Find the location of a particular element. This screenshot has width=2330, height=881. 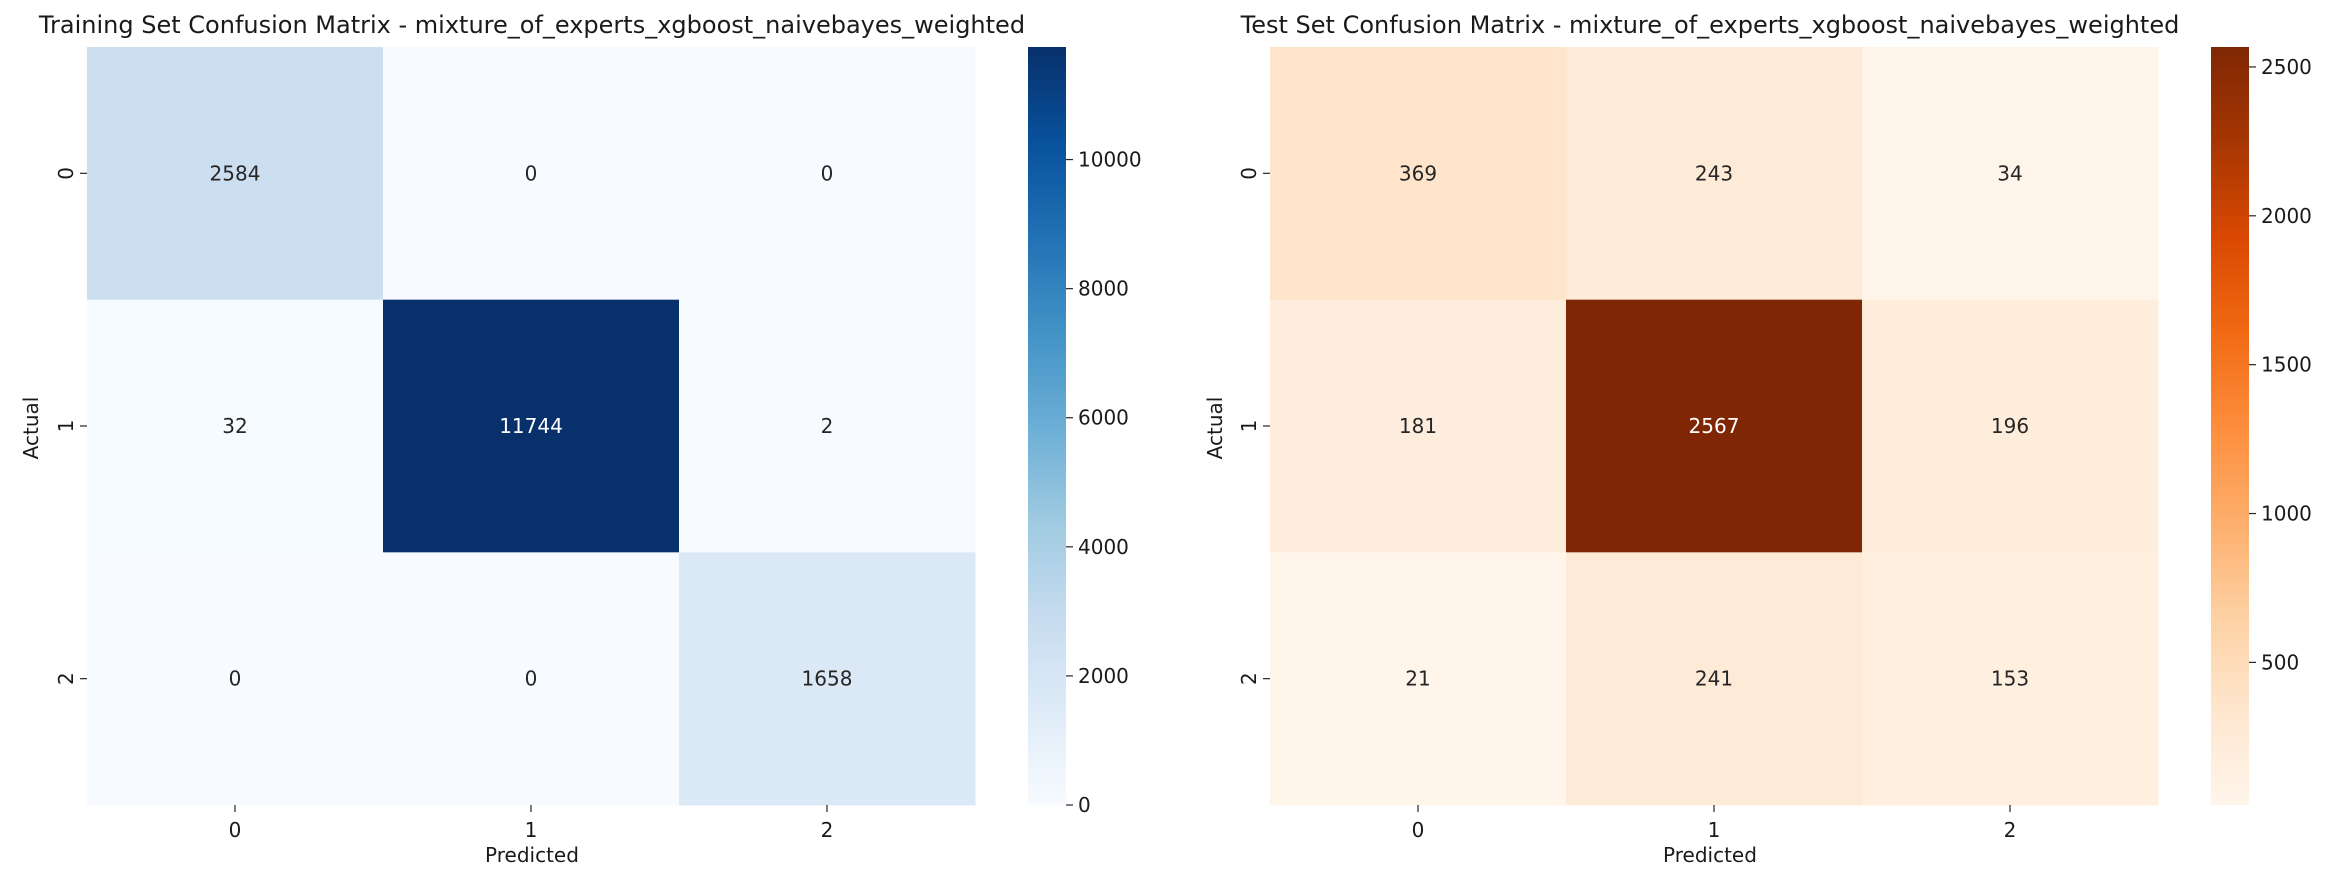

cell-value-label: 2 is located at coordinates (827, 426).